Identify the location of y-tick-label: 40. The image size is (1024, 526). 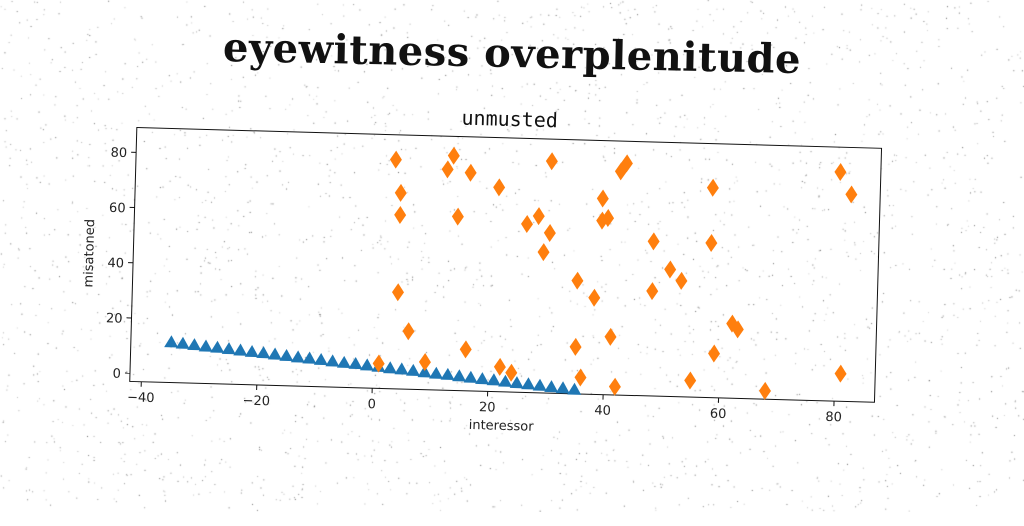
(115, 263).